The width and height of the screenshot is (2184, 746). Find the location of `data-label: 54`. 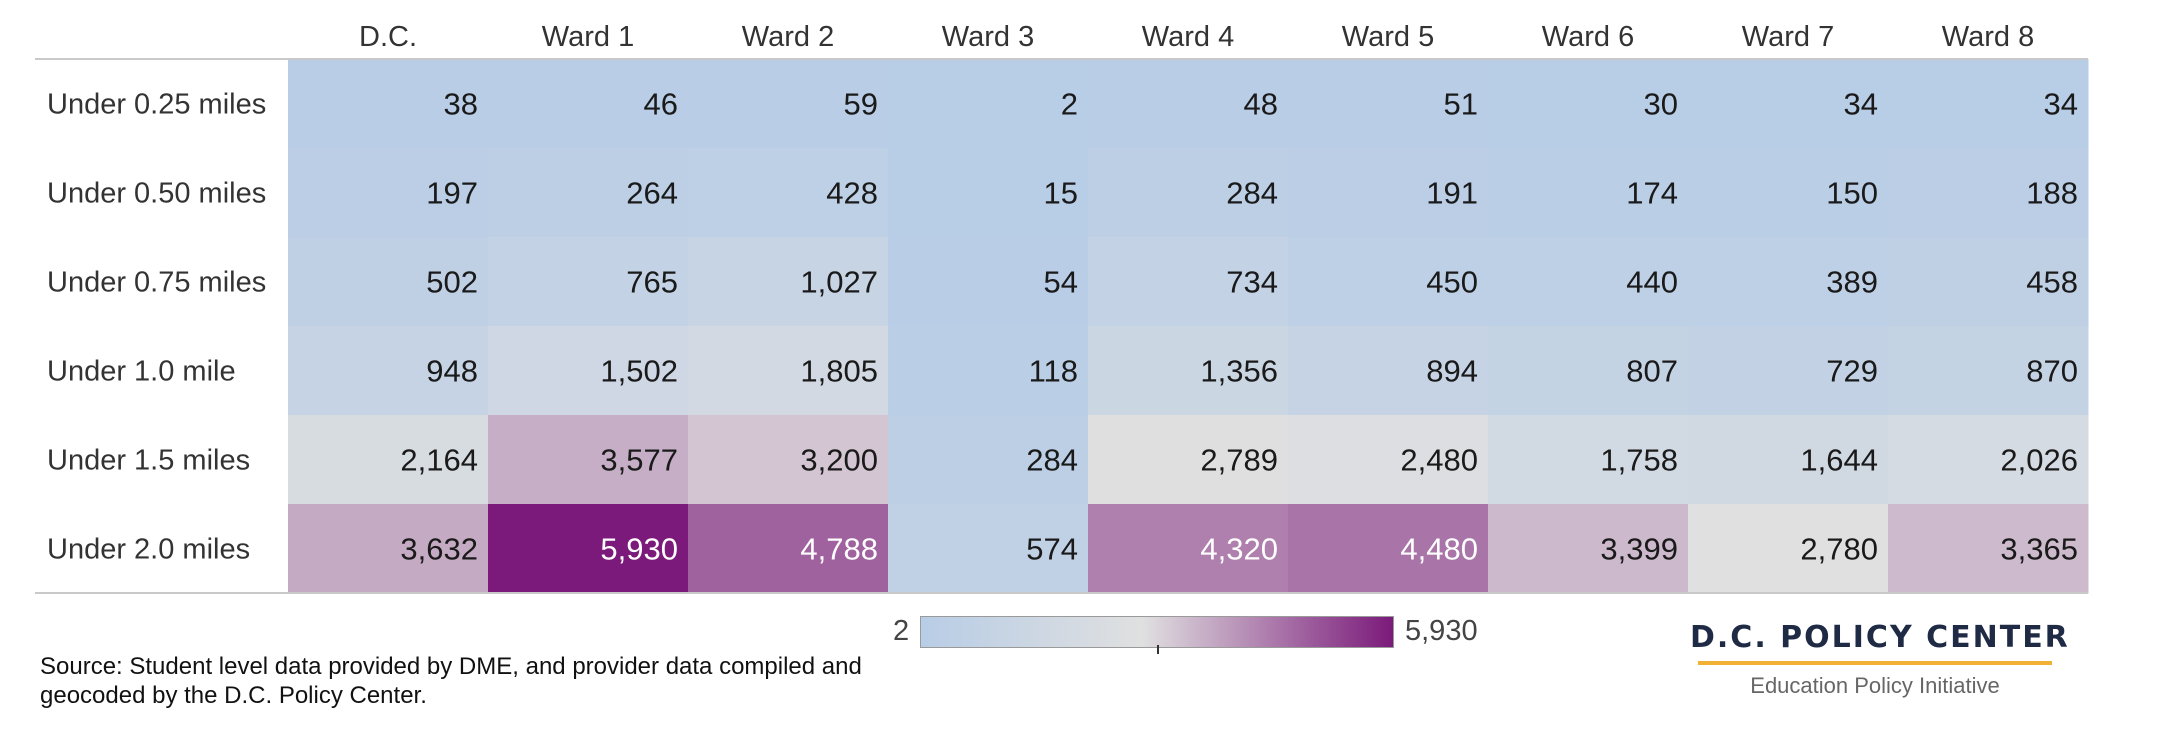

data-label: 54 is located at coordinates (1061, 282).